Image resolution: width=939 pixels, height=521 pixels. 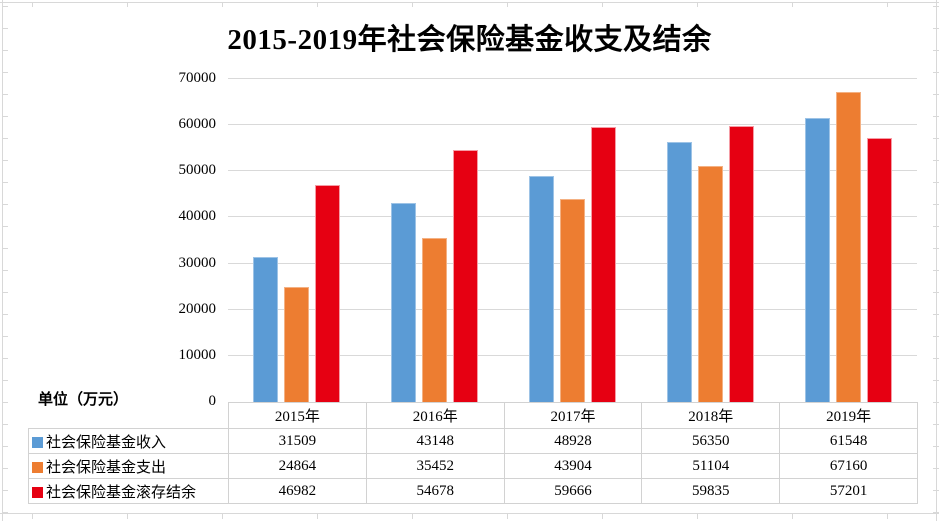 I want to click on bar-社会保险基金收入-2016年, so click(x=404, y=302).